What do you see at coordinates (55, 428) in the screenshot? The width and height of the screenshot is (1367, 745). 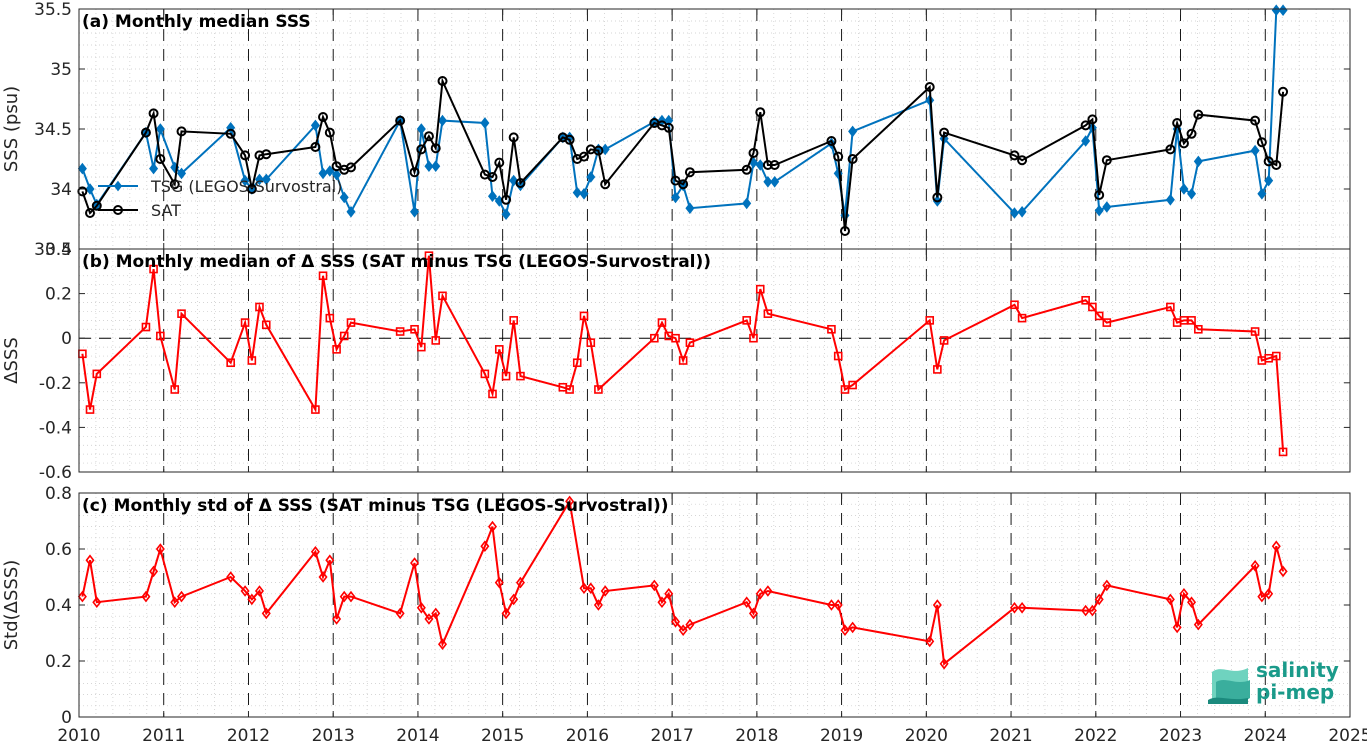 I see `y-tick-label: -0.4` at bounding box center [55, 428].